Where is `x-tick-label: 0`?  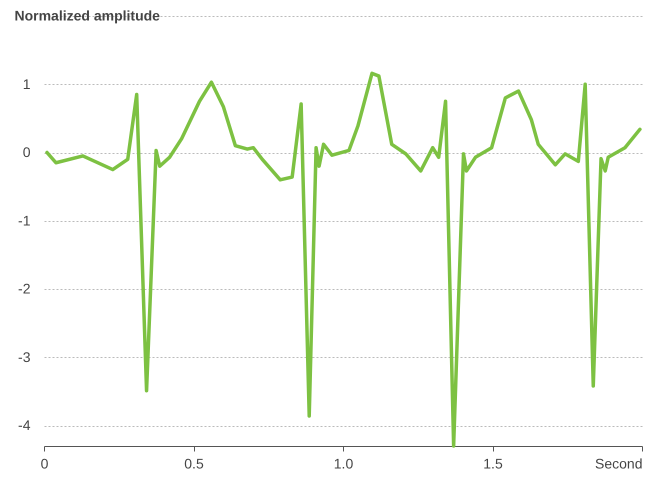
x-tick-label: 0 is located at coordinates (44, 464).